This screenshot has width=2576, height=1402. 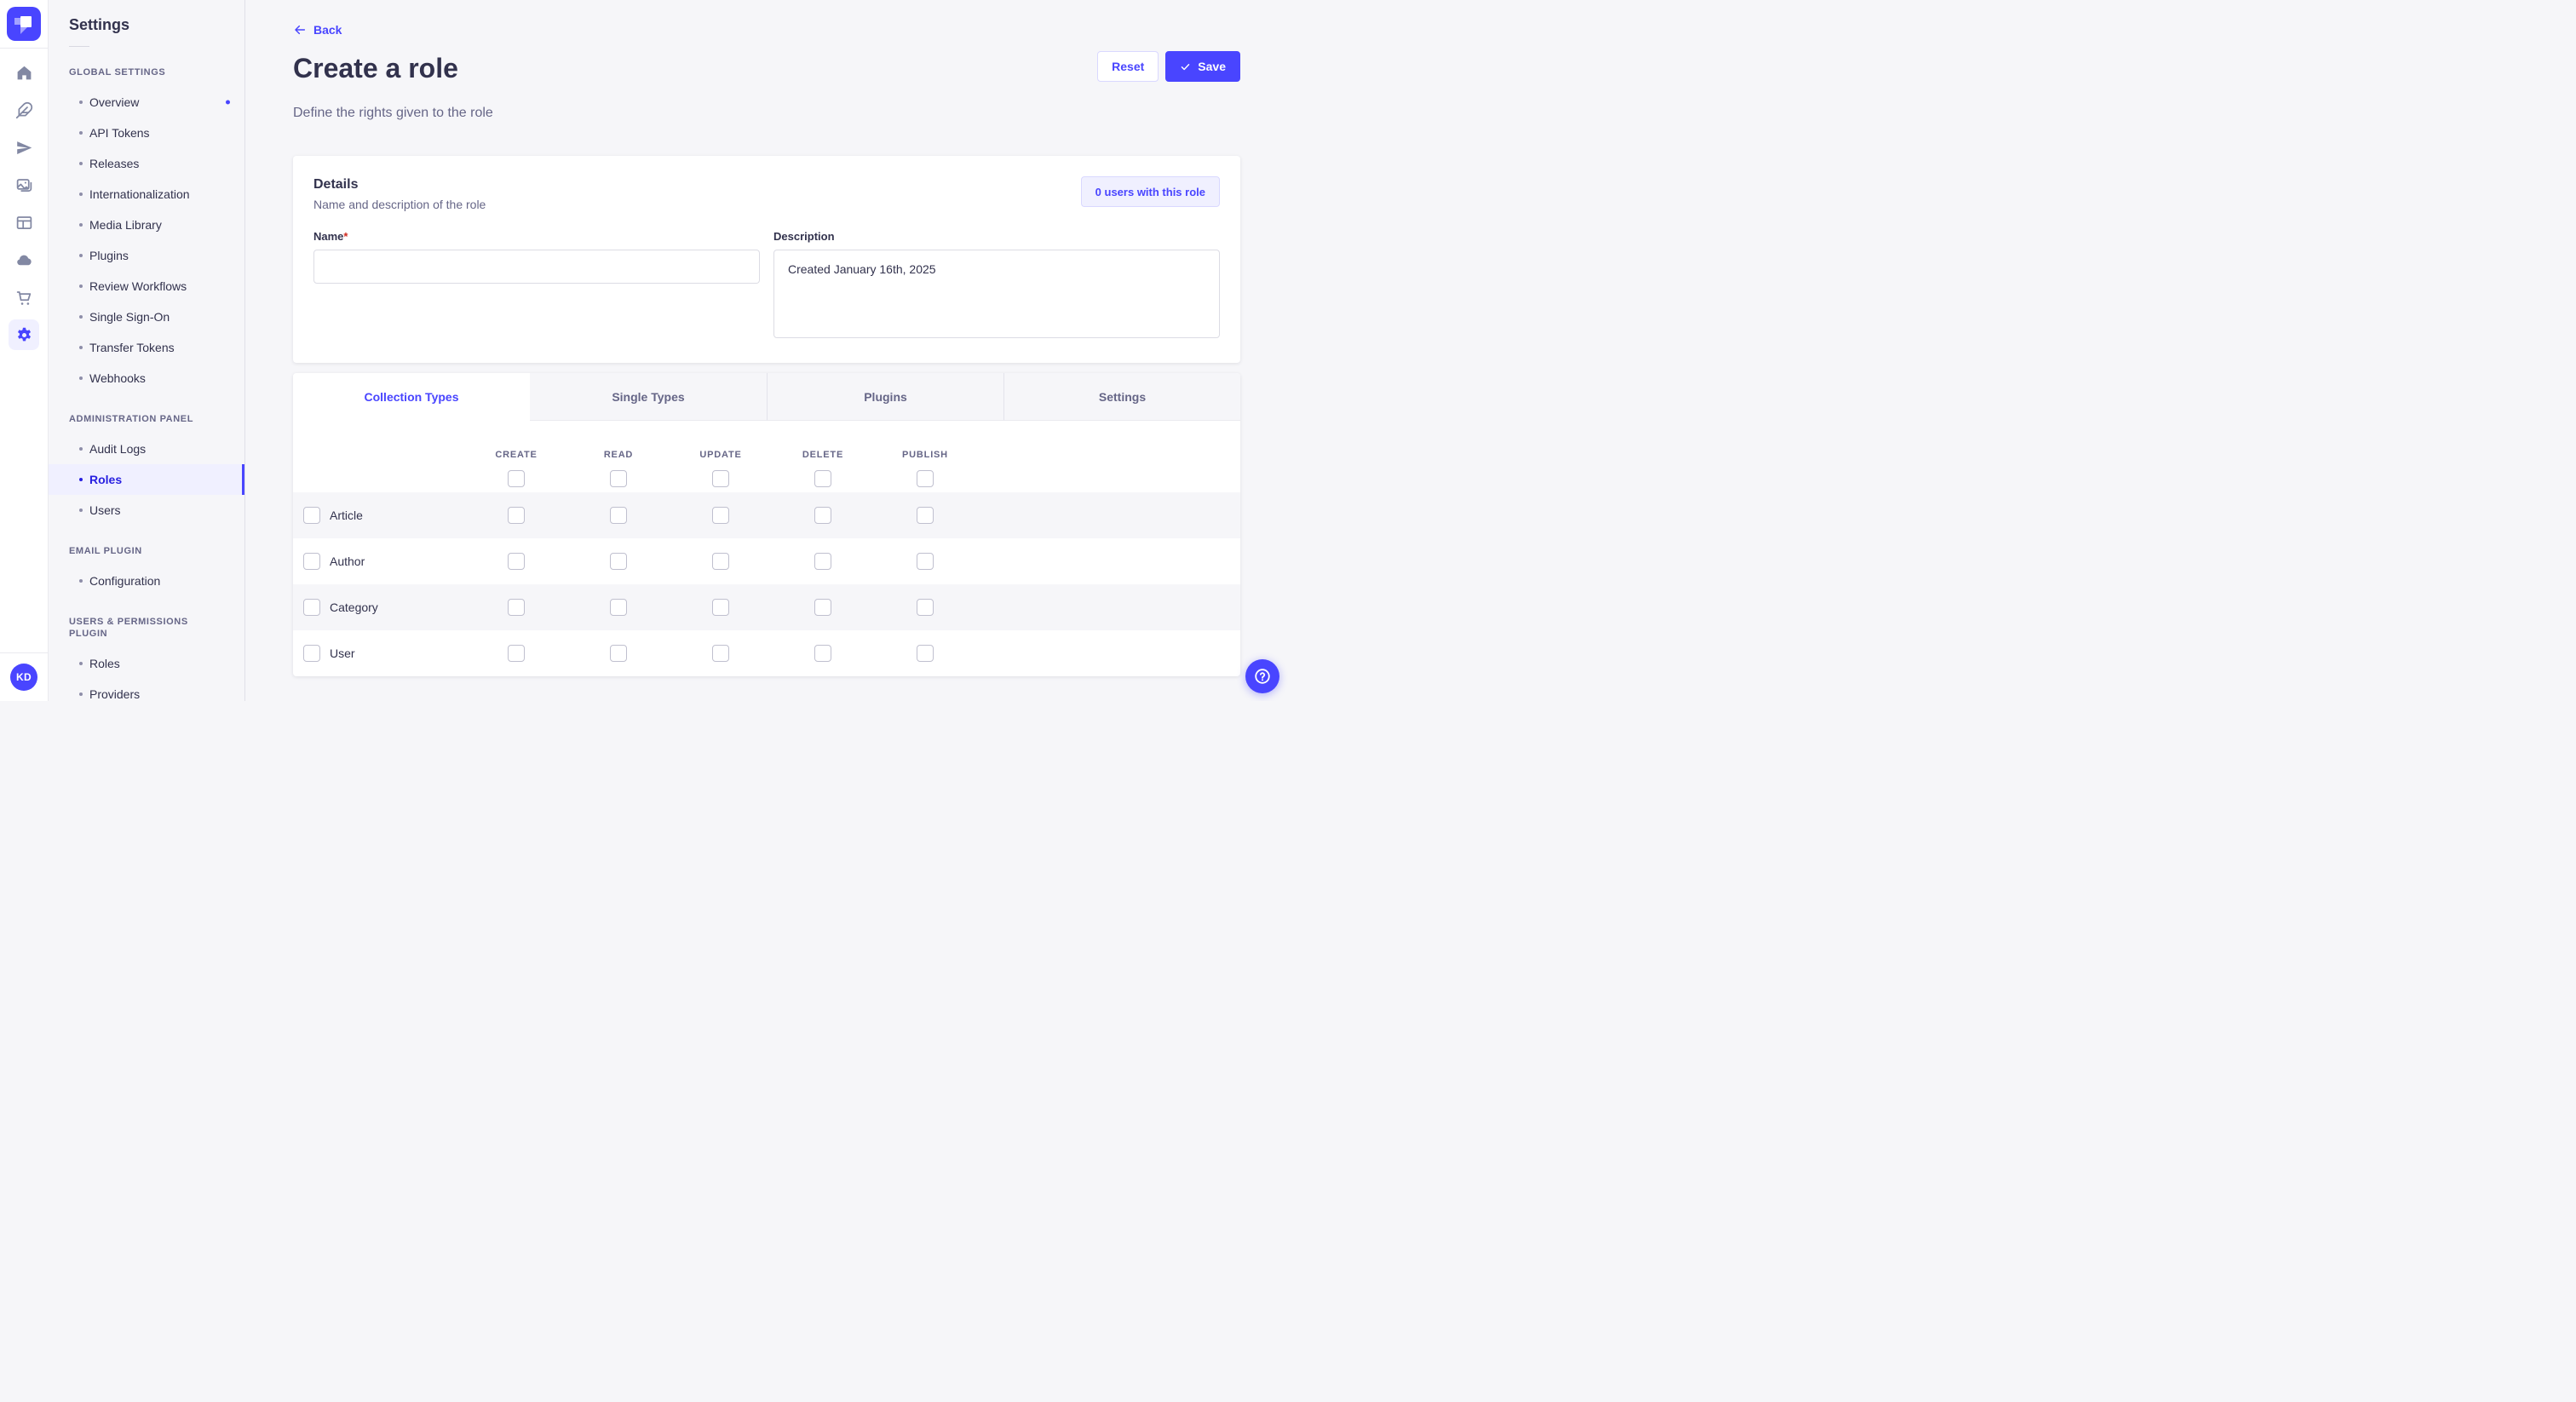 What do you see at coordinates (139, 194) in the screenshot?
I see `sidebar-item-label: Internationalization` at bounding box center [139, 194].